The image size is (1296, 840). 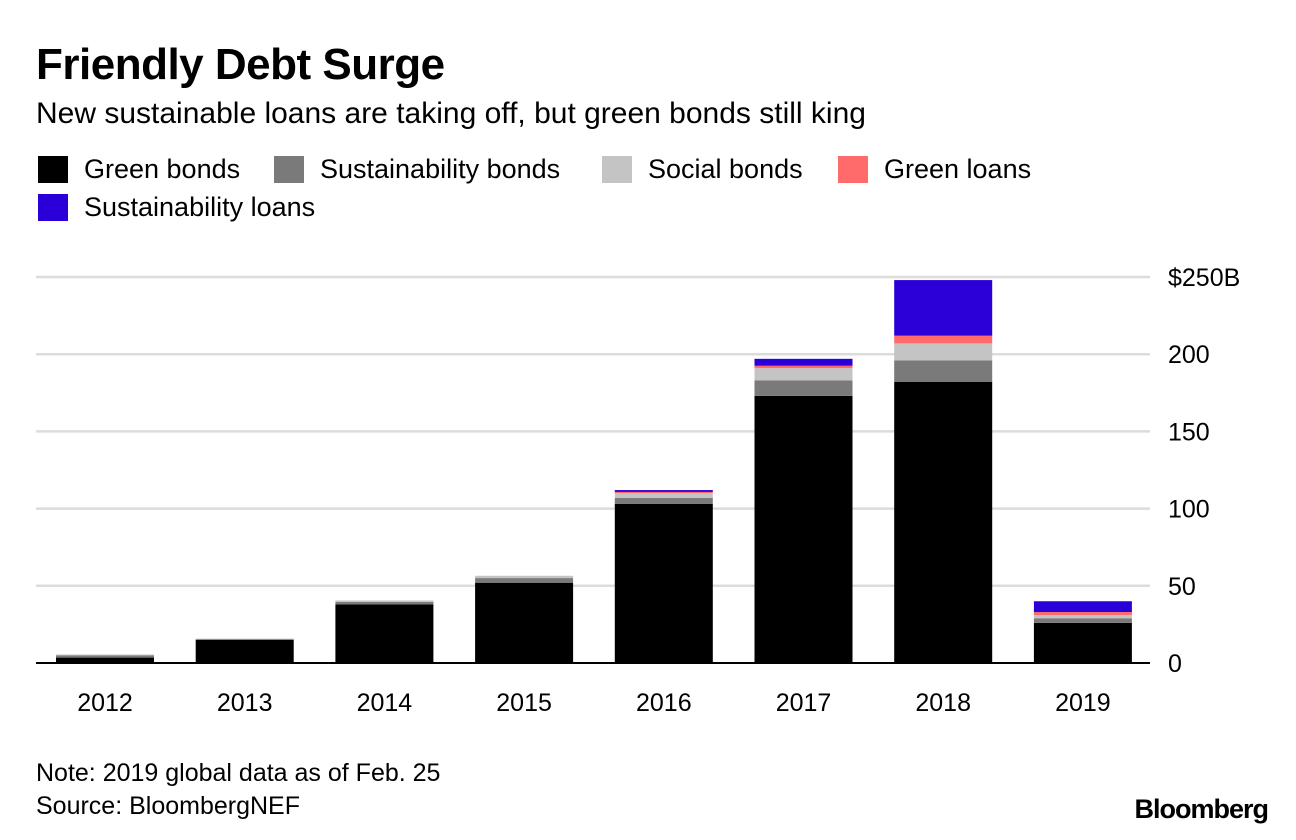 I want to click on bar-2018-green-bonds, so click(x=943, y=522).